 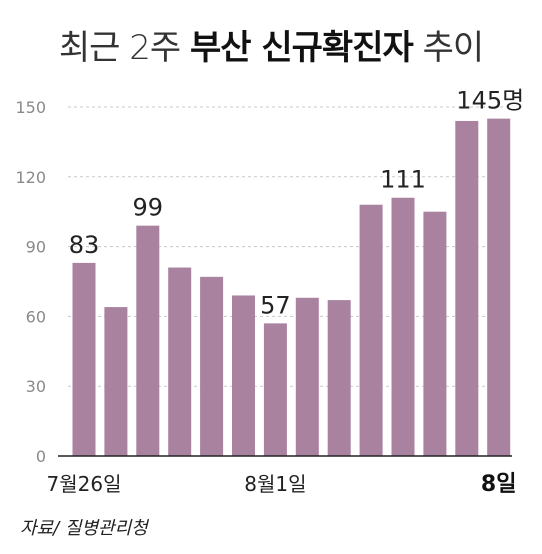 What do you see at coordinates (499, 287) in the screenshot?
I see `bar-8월8일` at bounding box center [499, 287].